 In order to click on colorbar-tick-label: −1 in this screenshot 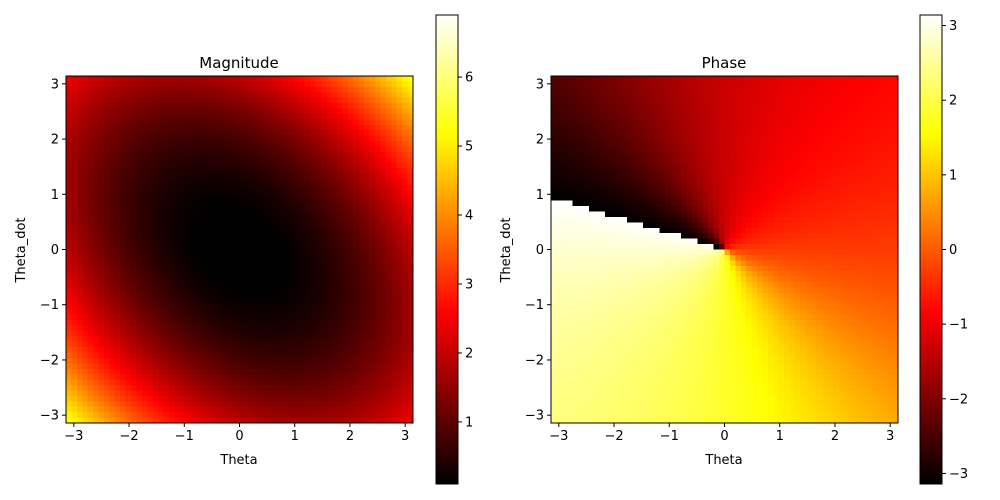, I will do `click(958, 325)`.